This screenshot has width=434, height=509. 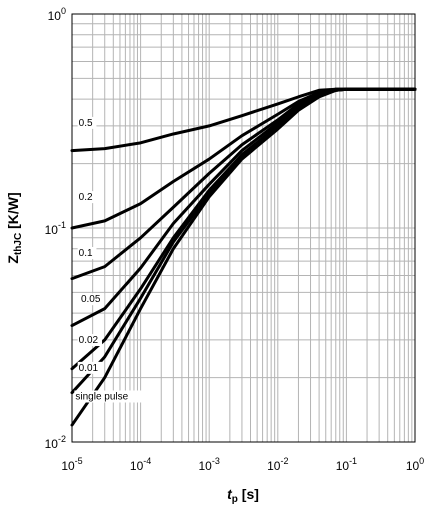 What do you see at coordinates (209, 464) in the screenshot?
I see `x-tick-label: 10⁻³` at bounding box center [209, 464].